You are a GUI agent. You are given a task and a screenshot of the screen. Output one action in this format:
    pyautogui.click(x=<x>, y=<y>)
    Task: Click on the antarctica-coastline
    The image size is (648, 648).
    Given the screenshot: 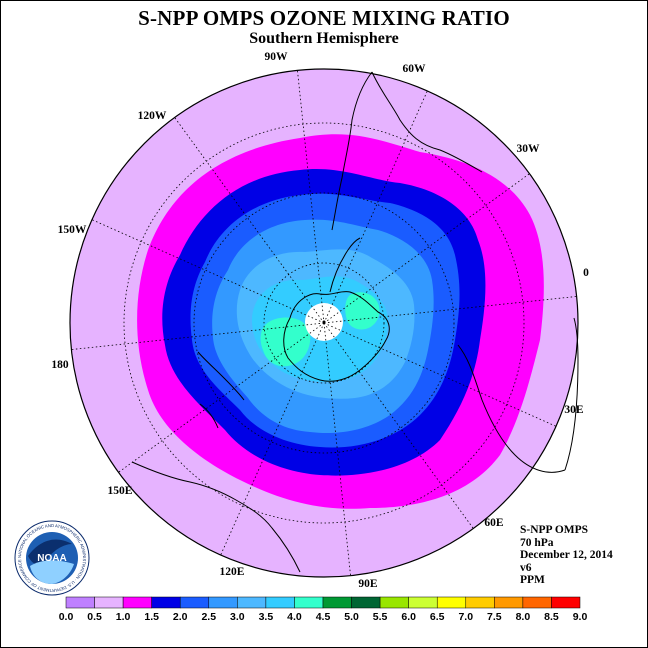 What is the action you would take?
    pyautogui.click(x=336, y=336)
    